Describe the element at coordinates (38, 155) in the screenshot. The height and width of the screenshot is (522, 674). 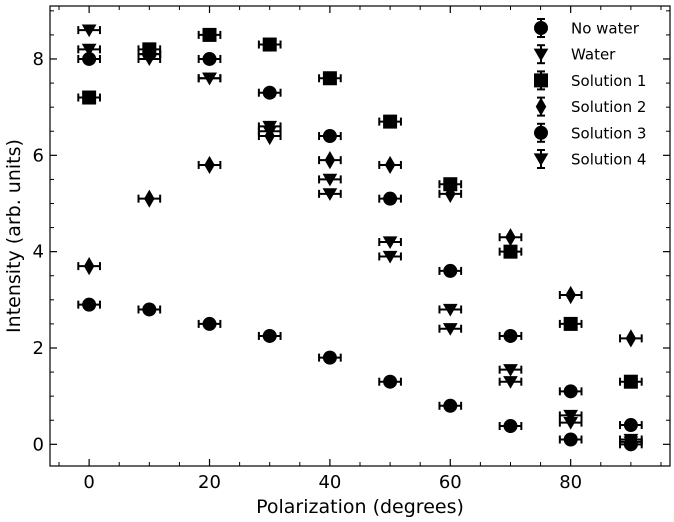
I see `y-tick-label: 6` at that location.